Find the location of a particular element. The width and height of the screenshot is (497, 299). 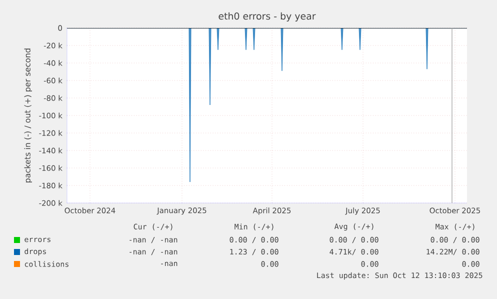

chart-title: eth0 errors - by year is located at coordinates (267, 17).